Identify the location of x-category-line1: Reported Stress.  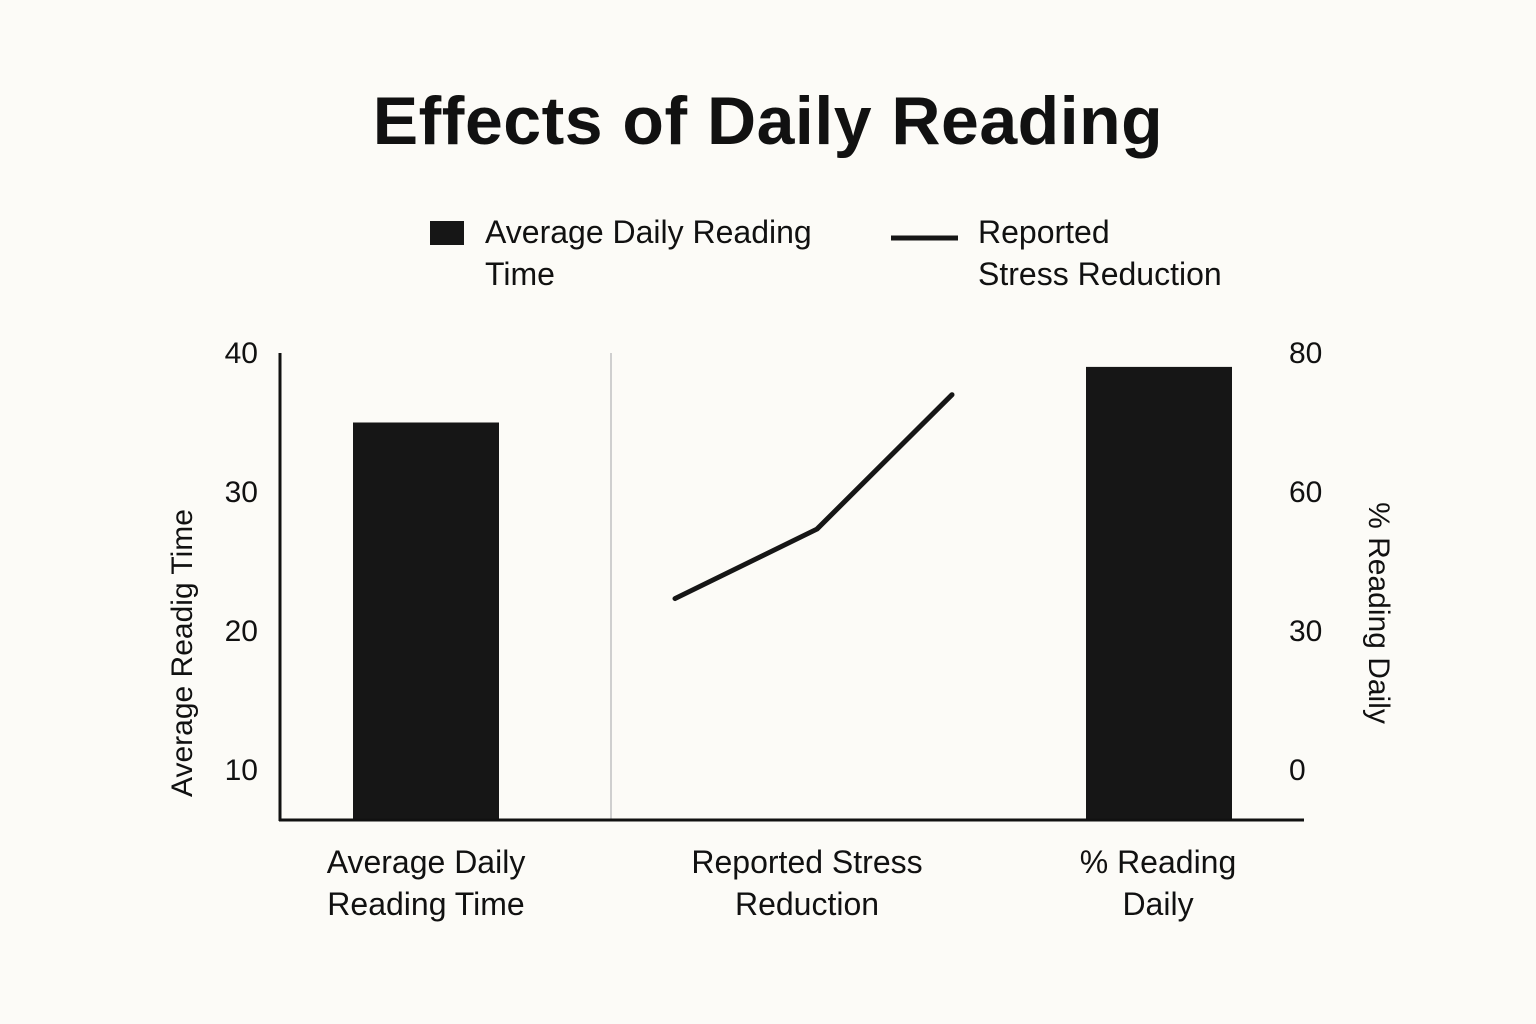
(807, 862).